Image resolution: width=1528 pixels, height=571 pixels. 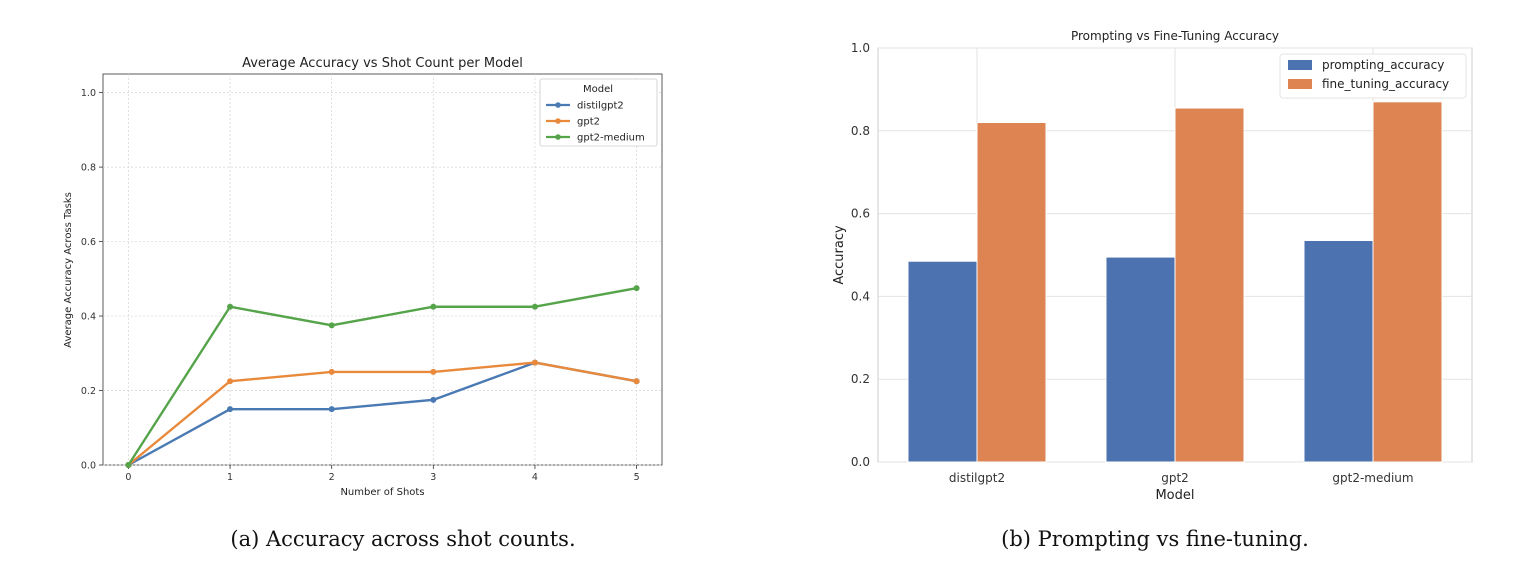 I want to click on chart-b-y-tick-label: 0.4, so click(x=860, y=296).